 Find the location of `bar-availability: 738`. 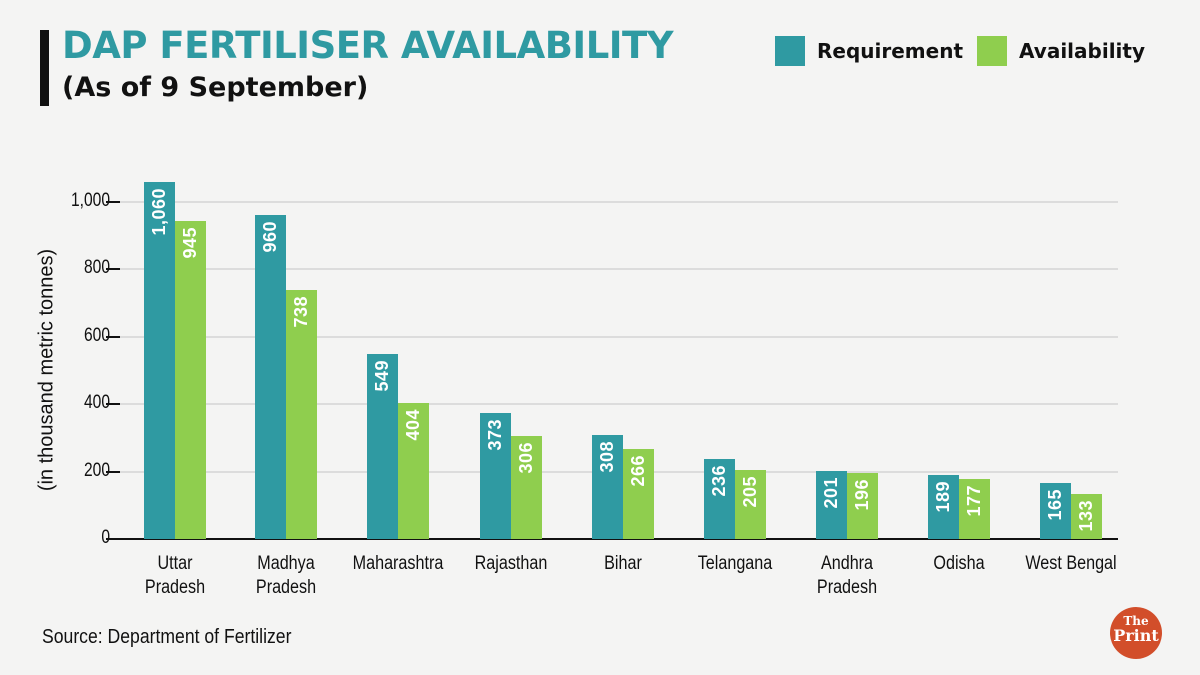

bar-availability: 738 is located at coordinates (301, 414).